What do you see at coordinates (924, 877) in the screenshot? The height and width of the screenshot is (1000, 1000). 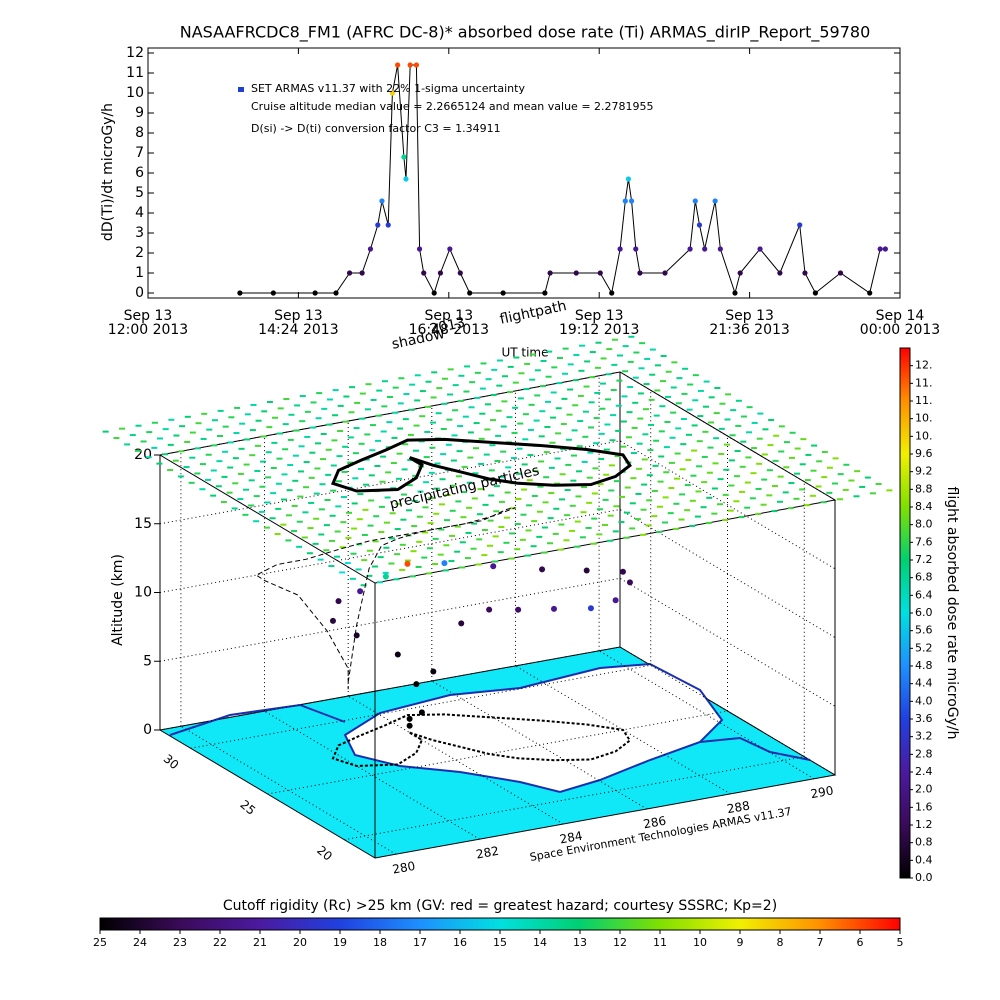 I see `colorbar-tick-label: 0.0` at bounding box center [924, 877].